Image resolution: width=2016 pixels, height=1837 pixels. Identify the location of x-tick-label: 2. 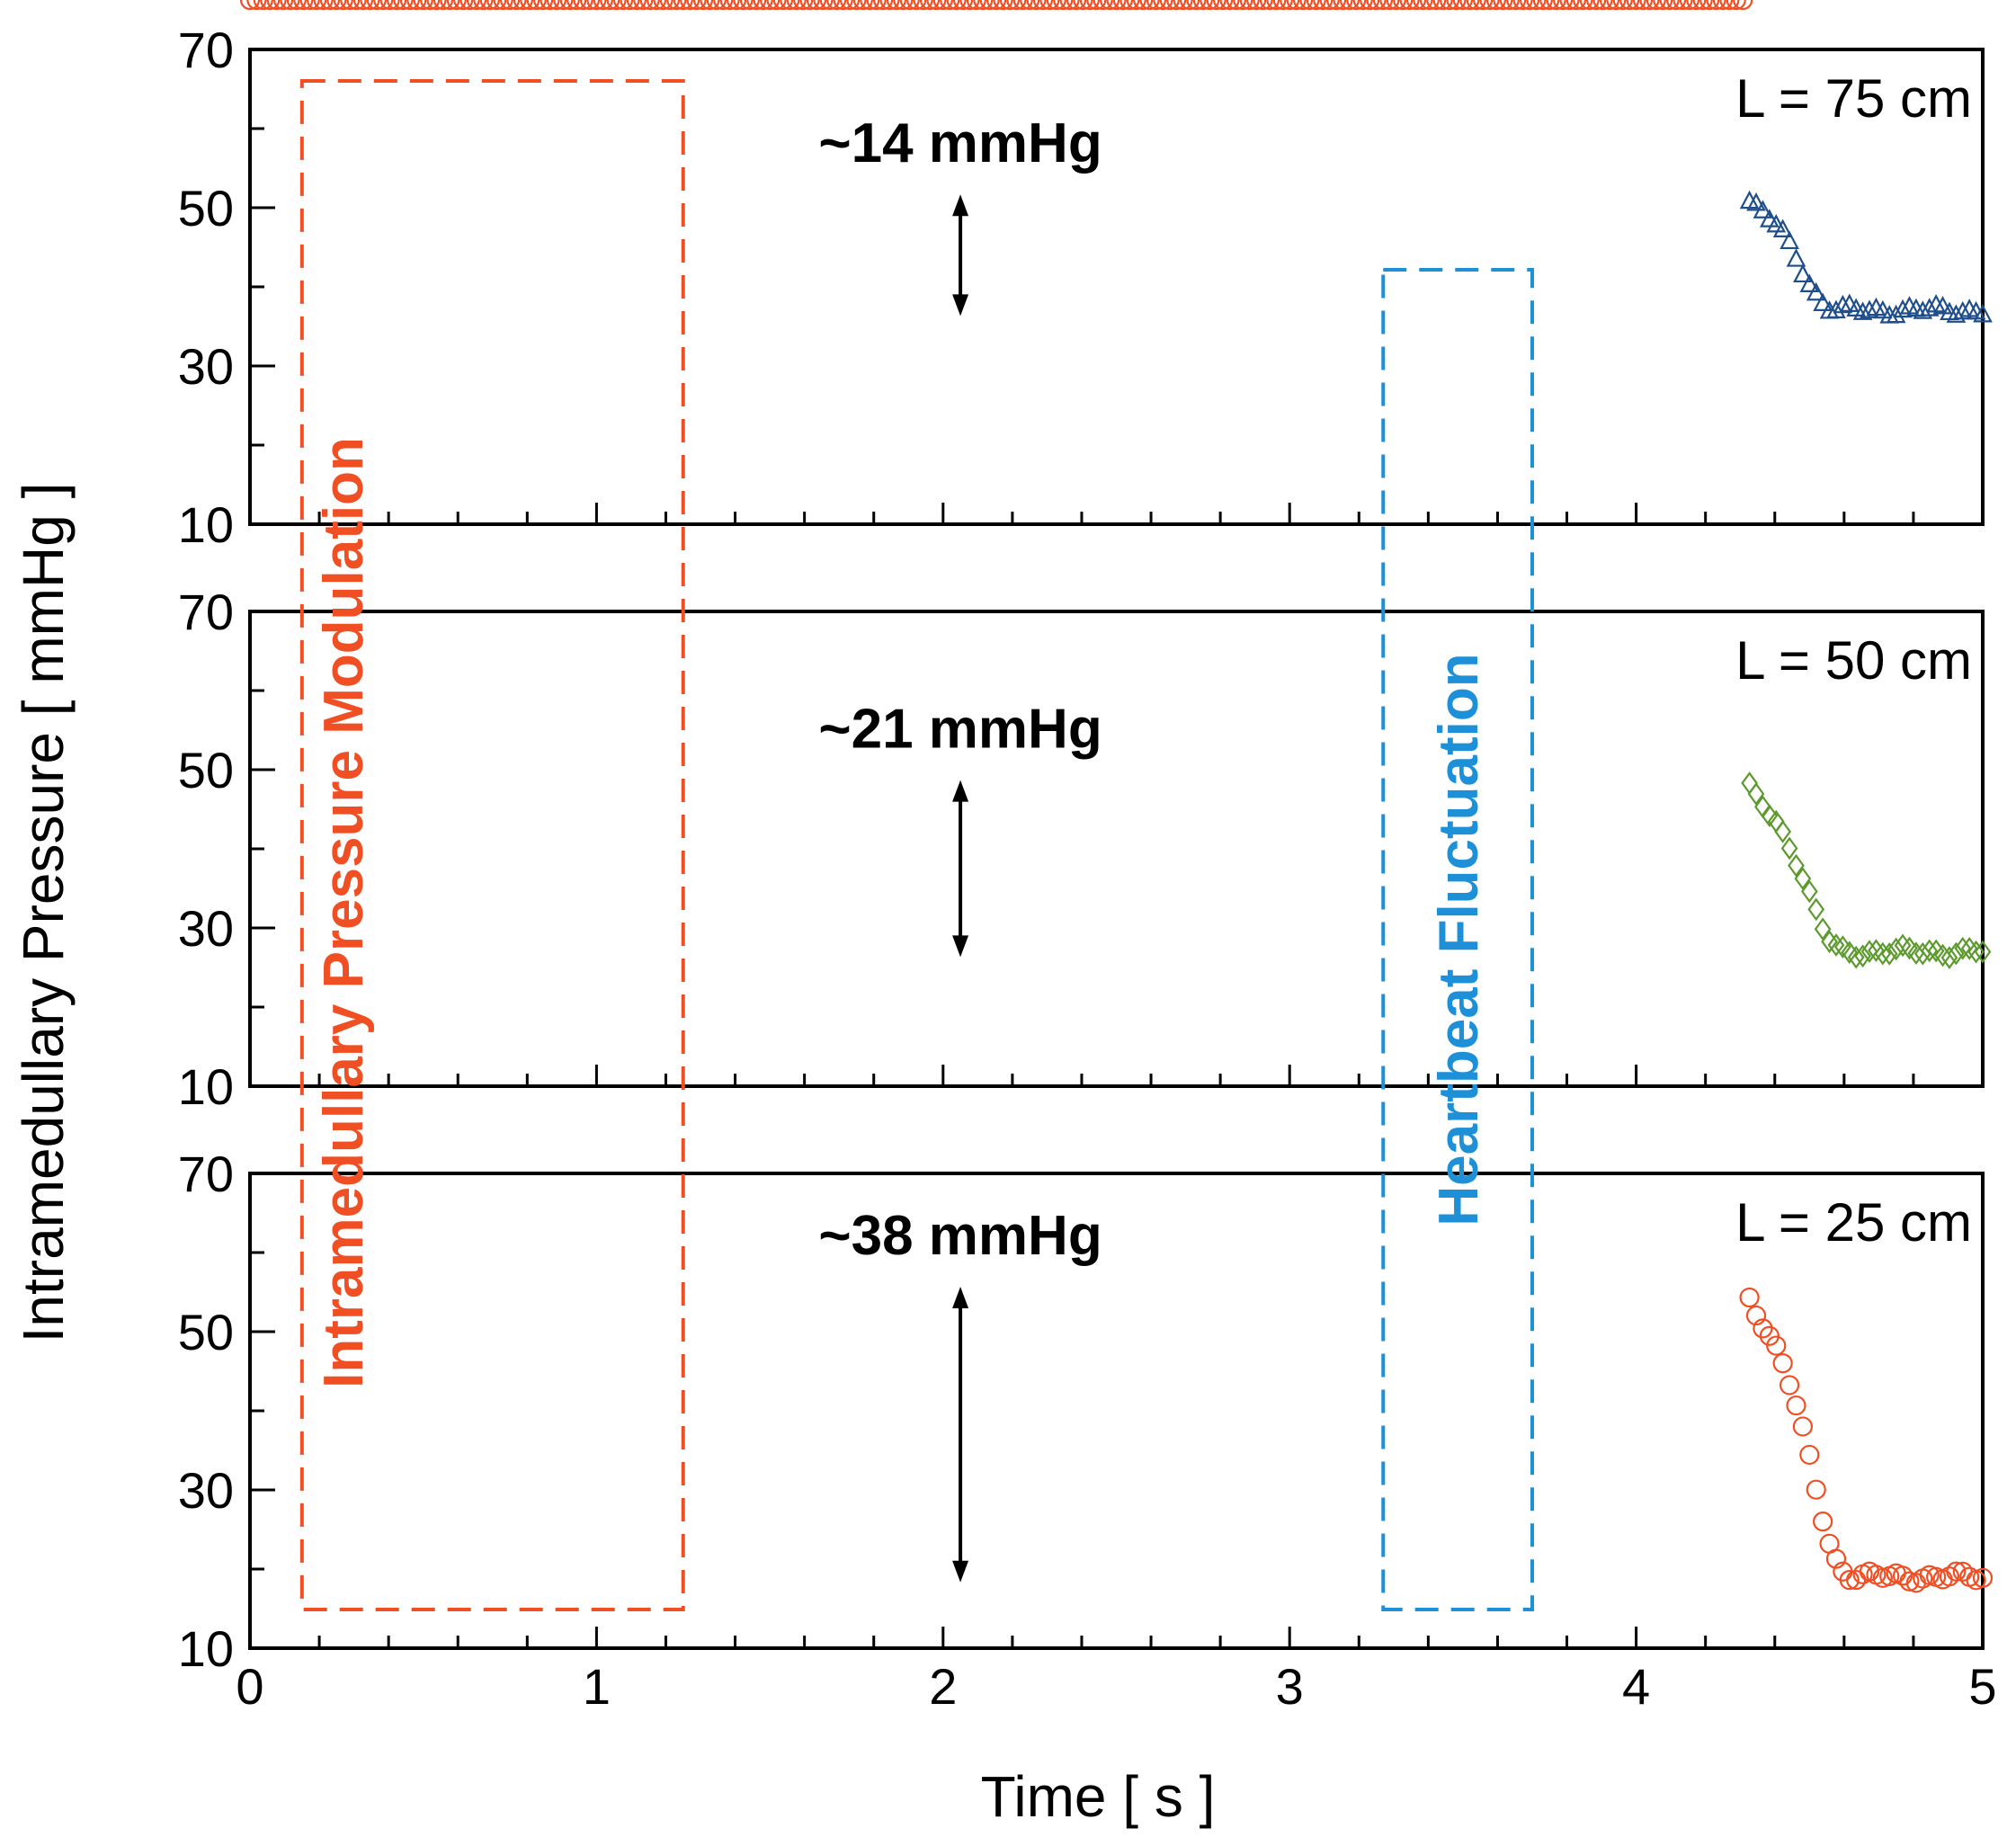
(943, 1686).